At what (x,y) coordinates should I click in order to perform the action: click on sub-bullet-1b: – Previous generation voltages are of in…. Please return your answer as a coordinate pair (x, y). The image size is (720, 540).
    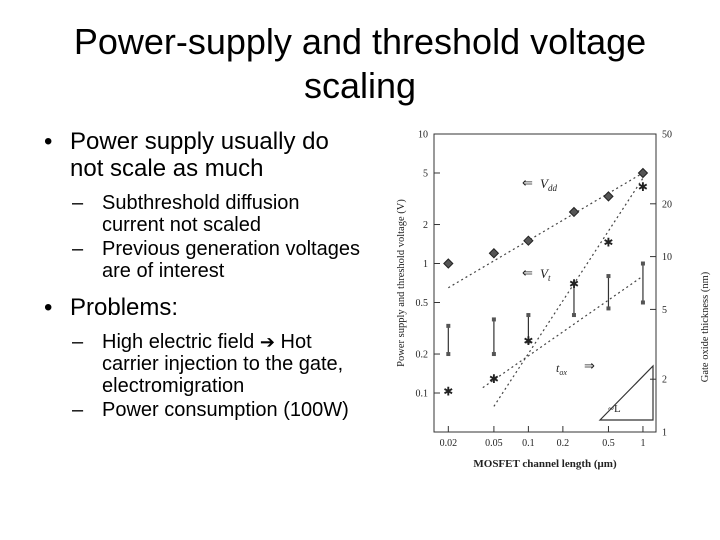
    Looking at the image, I should click on (204, 260).